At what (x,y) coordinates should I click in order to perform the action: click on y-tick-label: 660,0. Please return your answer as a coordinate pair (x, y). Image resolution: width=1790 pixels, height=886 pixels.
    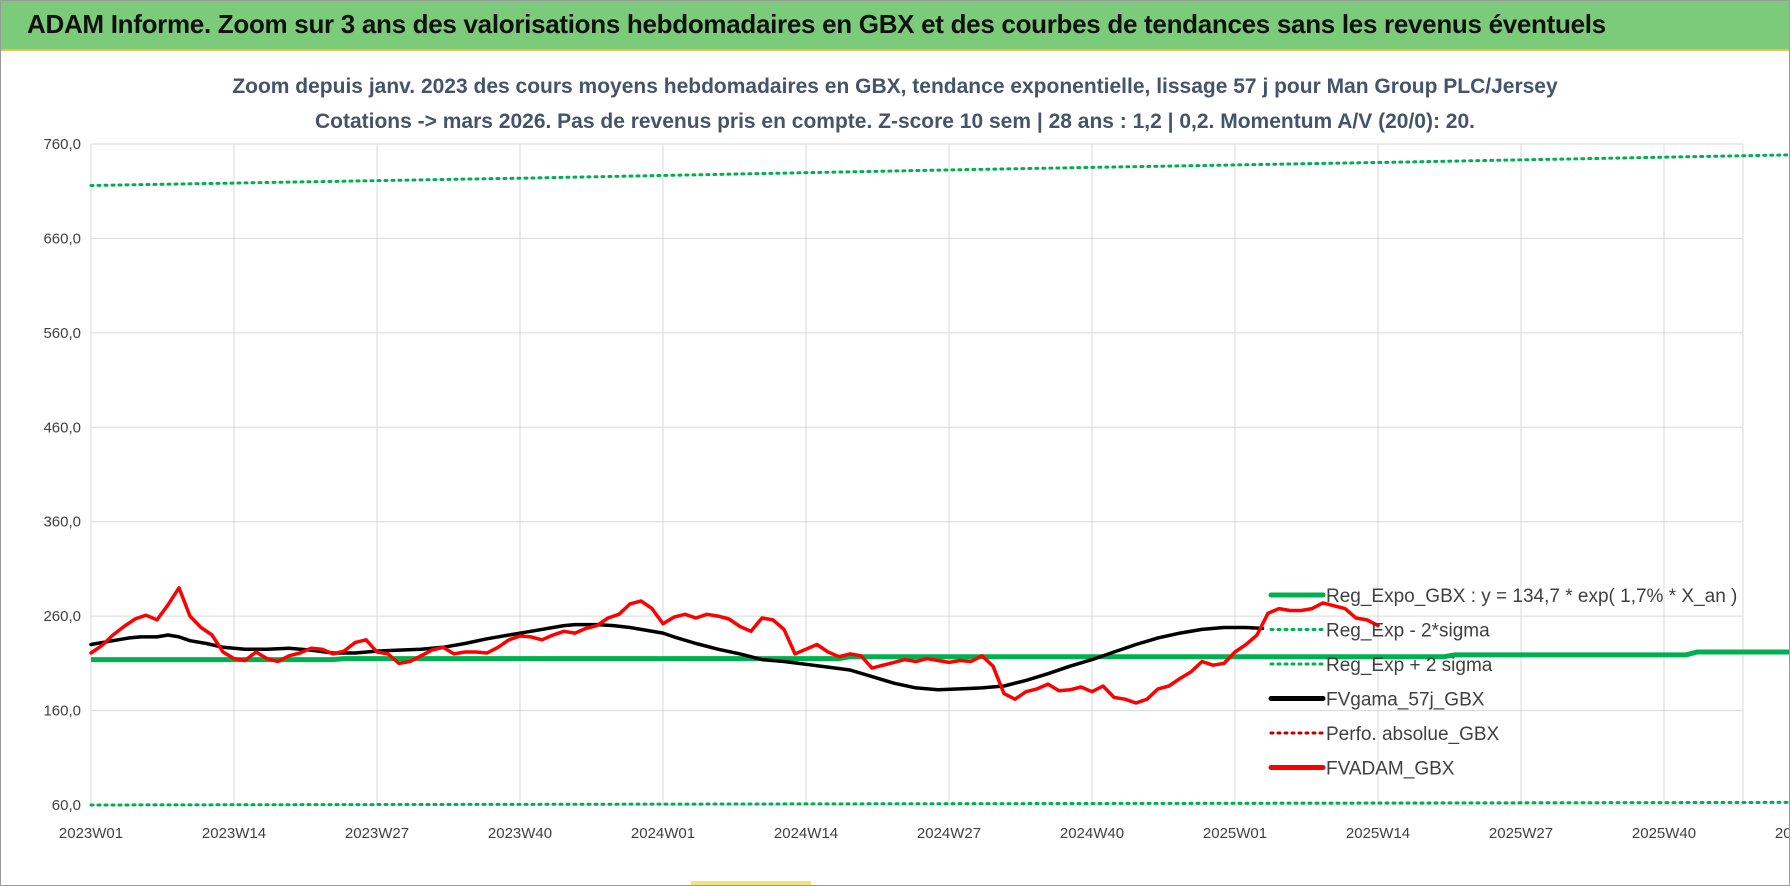
    Looking at the image, I should click on (62, 238).